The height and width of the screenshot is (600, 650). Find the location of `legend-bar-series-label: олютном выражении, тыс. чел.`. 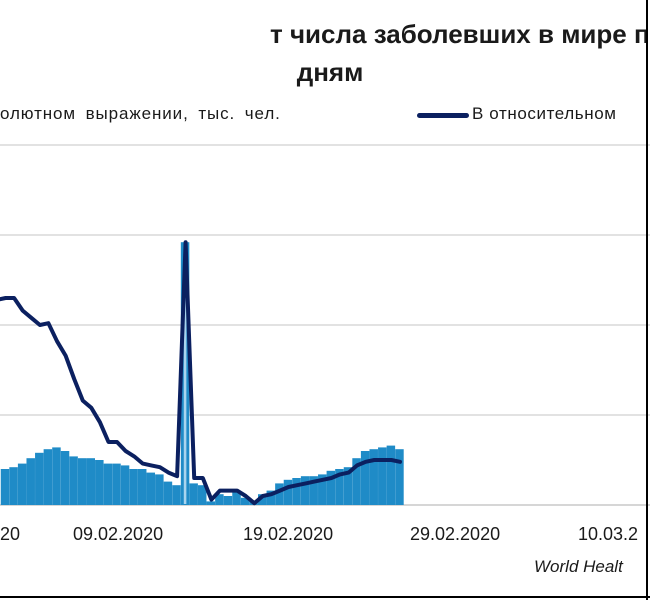

legend-bar-series-label: олютном выражении, тыс. чел. is located at coordinates (140, 113).